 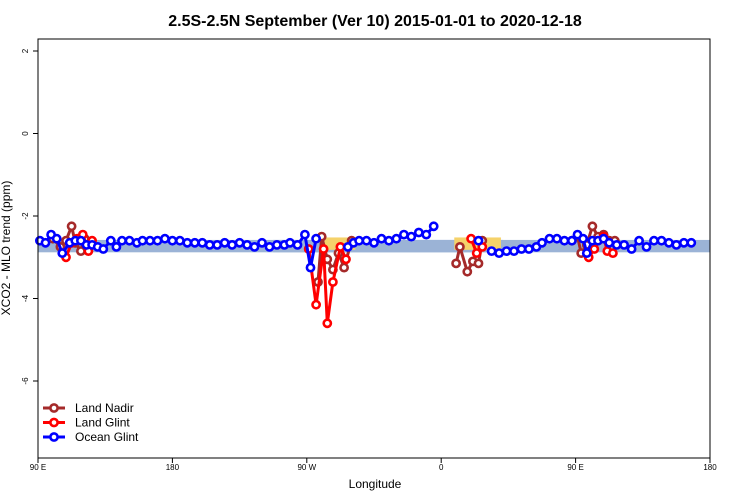 I want to click on legend-item-0: Land Nadir, so click(x=88, y=408).